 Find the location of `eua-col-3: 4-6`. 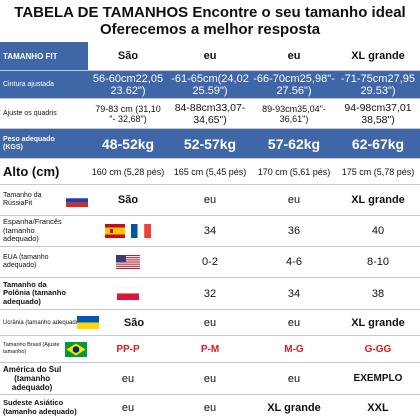

eua-col-3: 4-6 is located at coordinates (294, 262).